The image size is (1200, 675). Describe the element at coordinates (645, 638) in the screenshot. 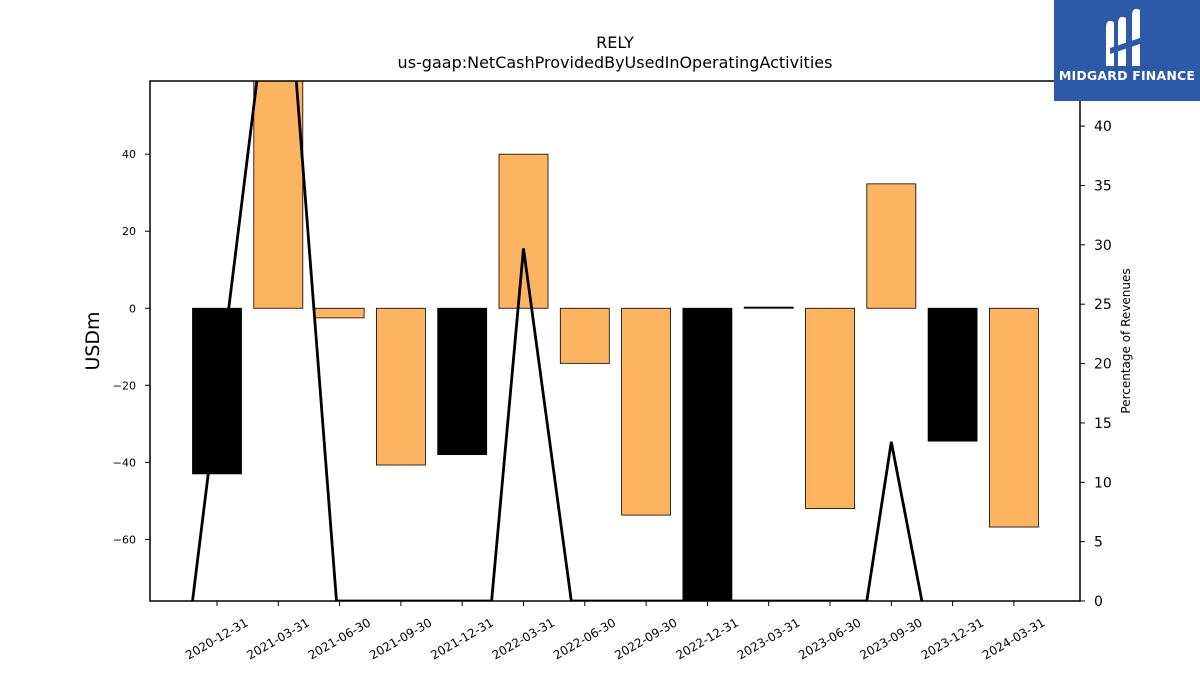

I see `x-tick-label: 2022-09-30` at that location.